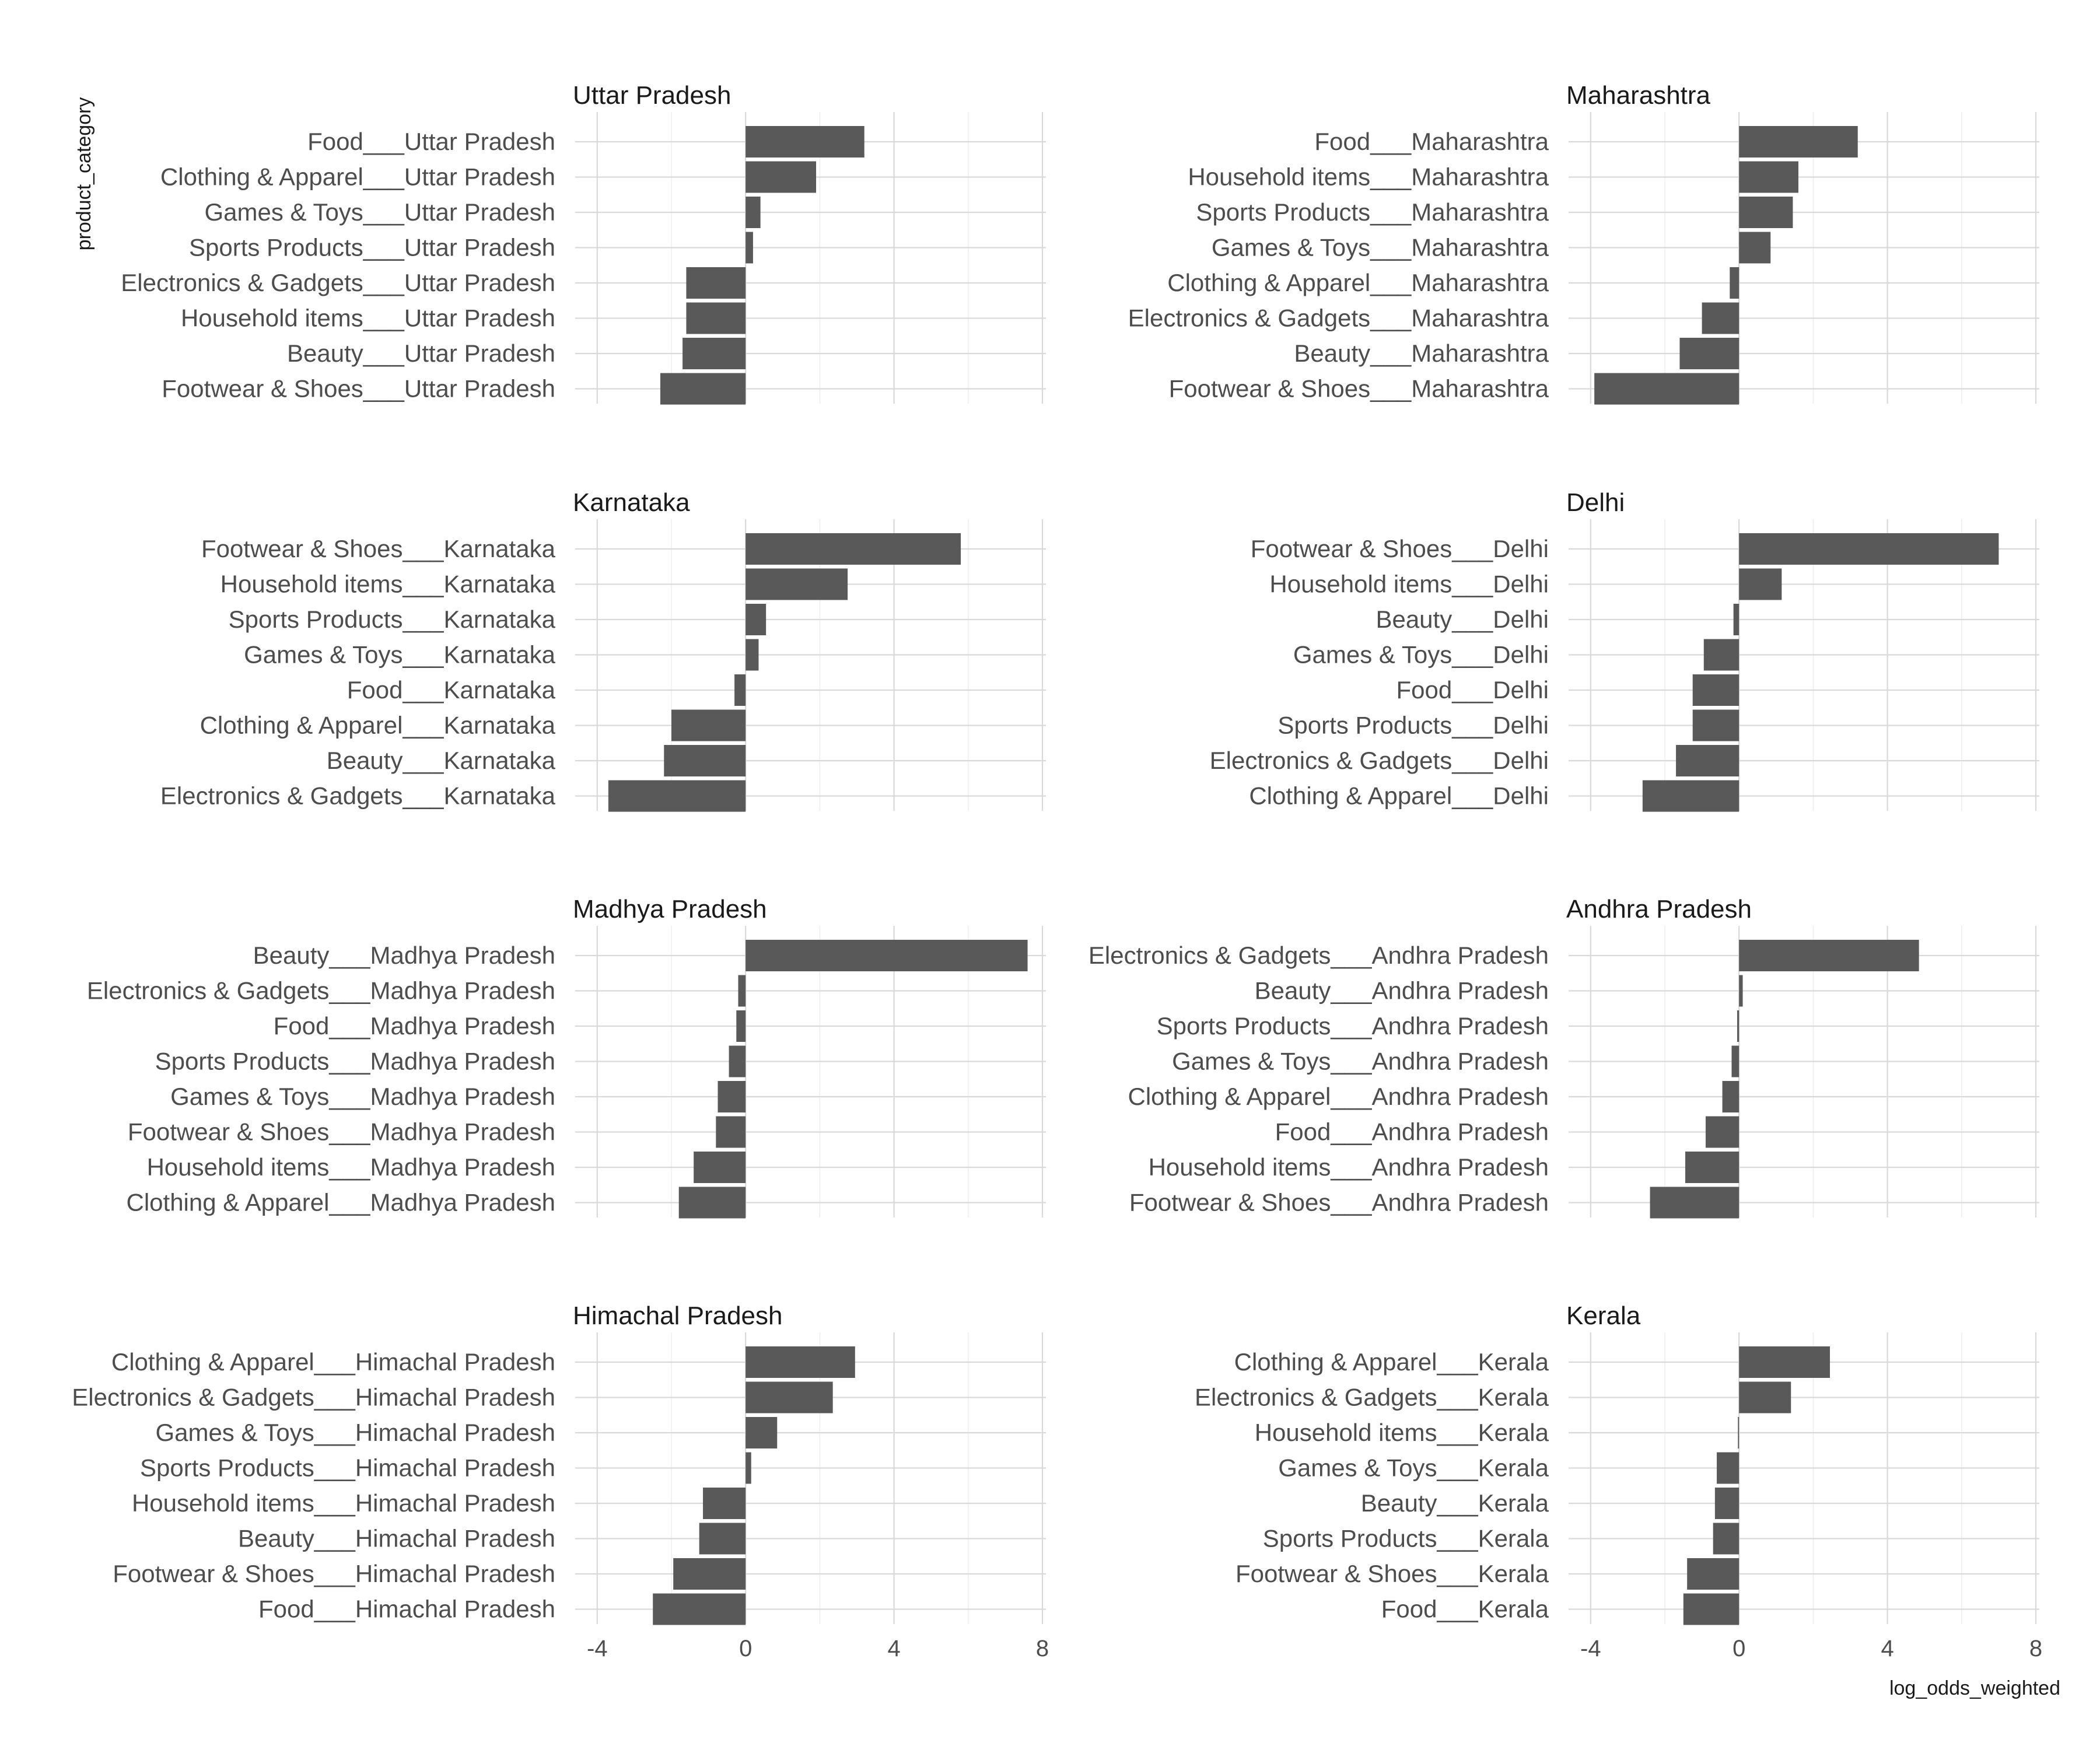 The image size is (2100, 1753). Describe the element at coordinates (1421, 655) in the screenshot. I see `category-label: Games & Toys___Delhi` at that location.